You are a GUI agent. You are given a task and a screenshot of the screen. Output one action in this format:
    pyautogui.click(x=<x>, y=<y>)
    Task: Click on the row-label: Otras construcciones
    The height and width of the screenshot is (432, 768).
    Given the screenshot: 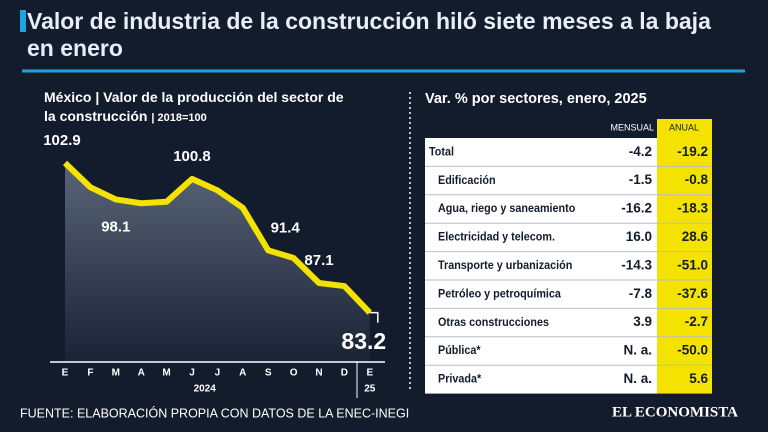 What is the action you would take?
    pyautogui.click(x=493, y=322)
    